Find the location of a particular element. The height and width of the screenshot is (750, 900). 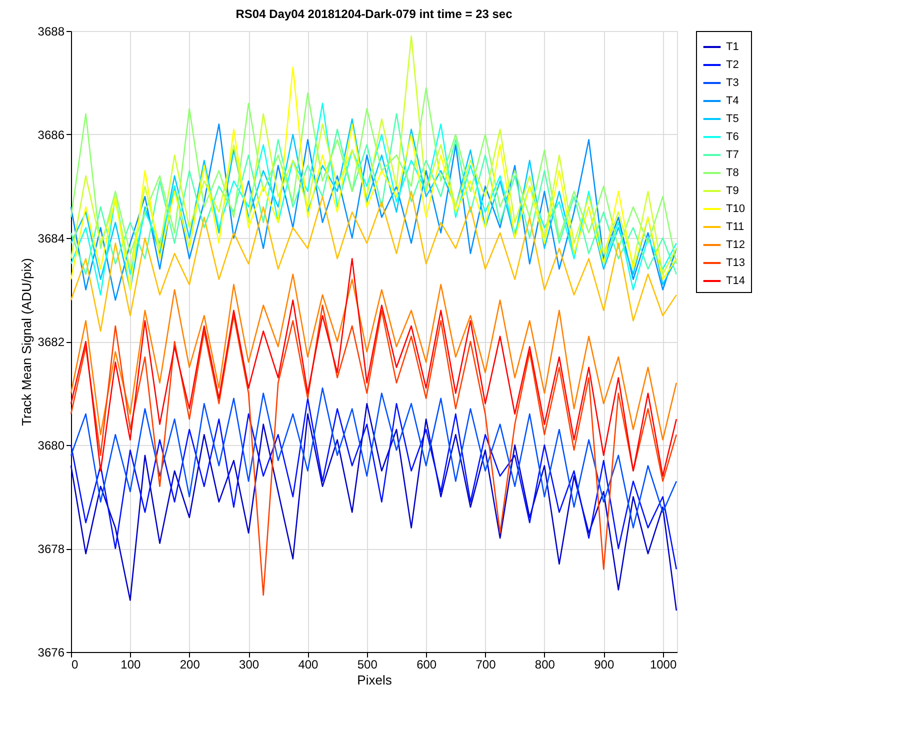

legend-label: T6 is located at coordinates (732, 137).